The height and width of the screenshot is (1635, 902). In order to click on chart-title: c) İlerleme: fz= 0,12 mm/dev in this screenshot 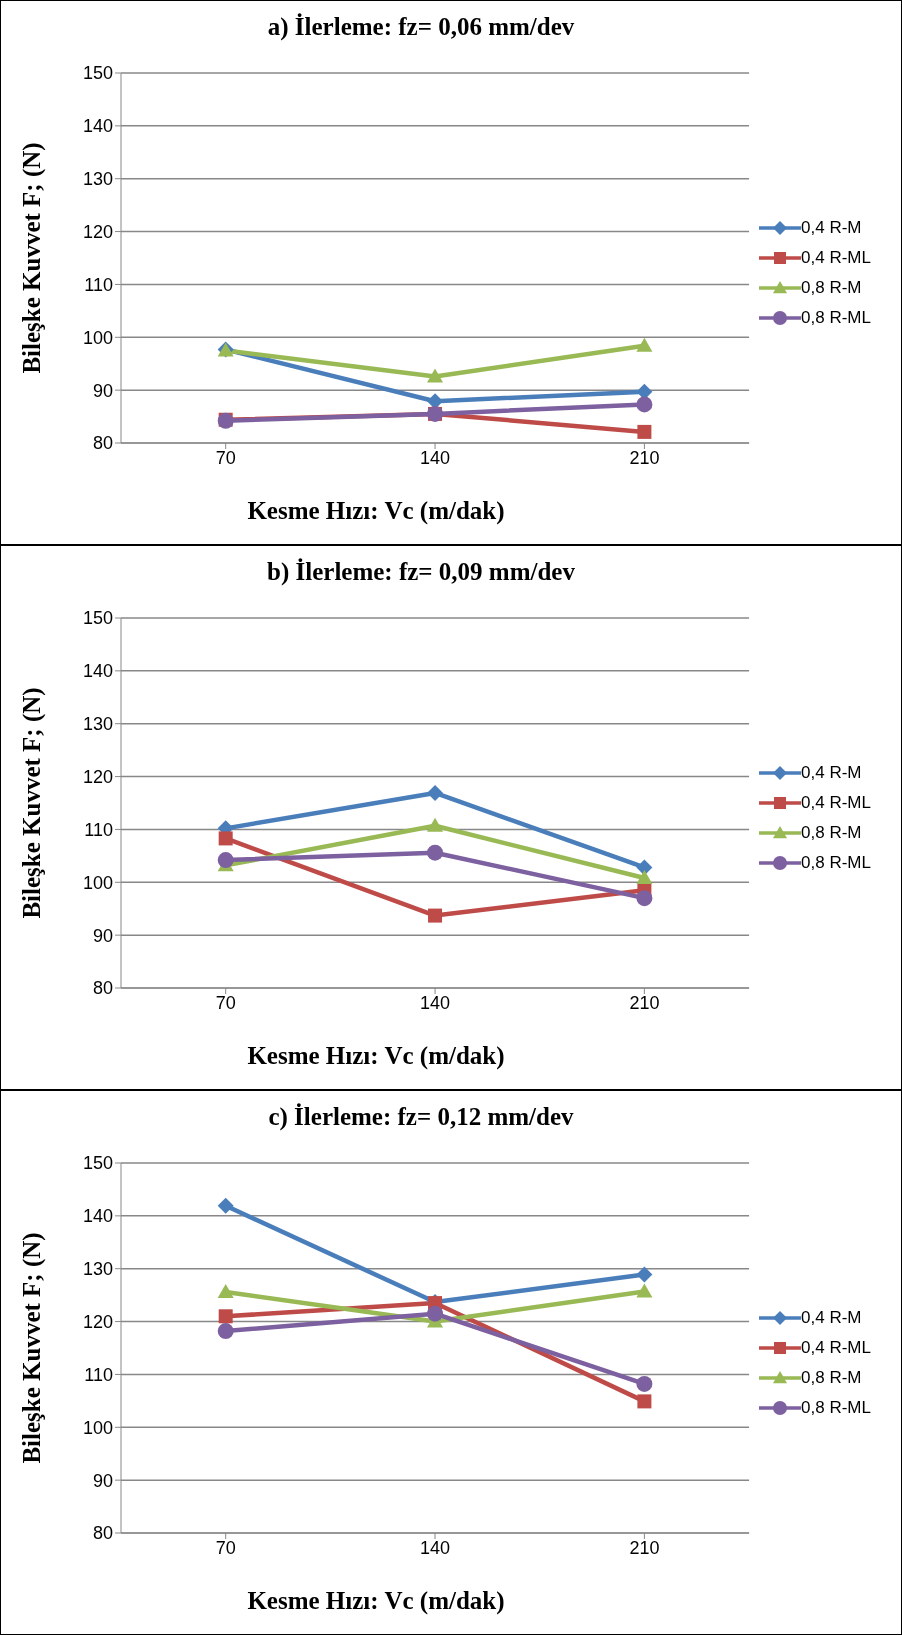, I will do `click(421, 1117)`.